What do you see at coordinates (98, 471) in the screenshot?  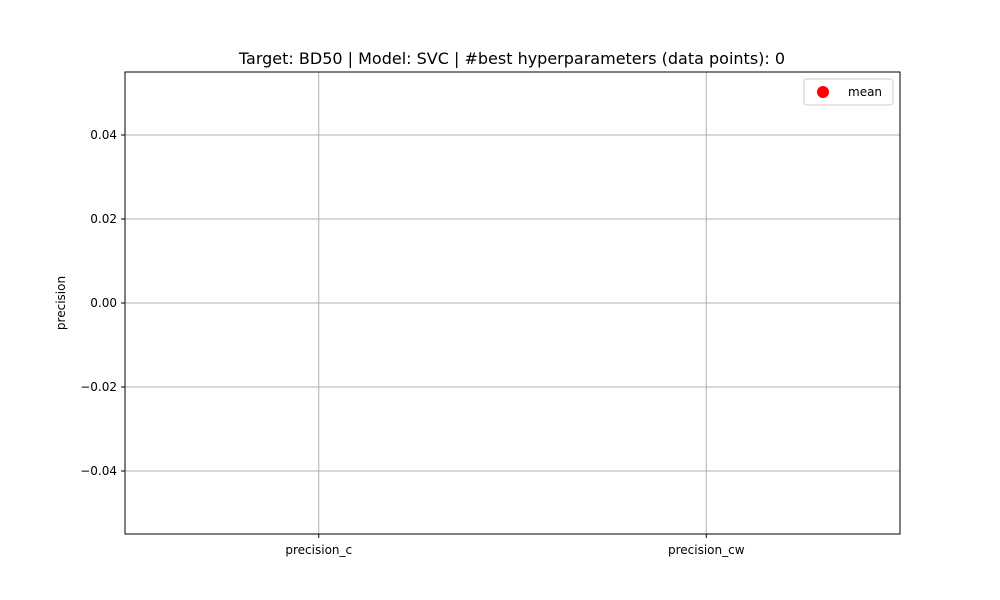 I see `y-tick-label: −0.04` at bounding box center [98, 471].